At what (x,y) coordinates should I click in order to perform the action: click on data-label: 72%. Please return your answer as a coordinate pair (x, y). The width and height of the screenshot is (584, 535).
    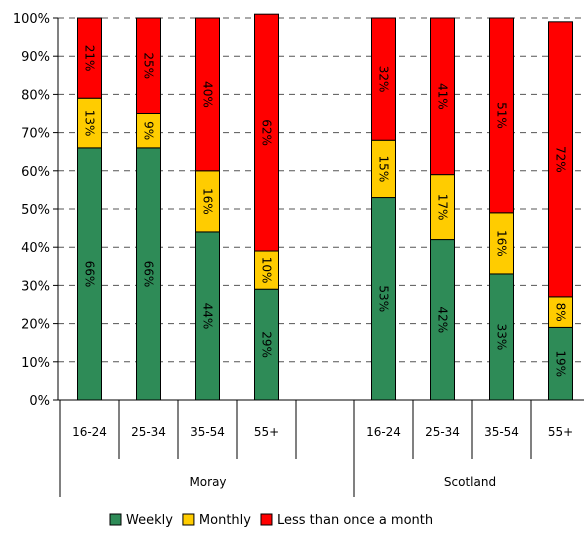
    Looking at the image, I should click on (561, 159).